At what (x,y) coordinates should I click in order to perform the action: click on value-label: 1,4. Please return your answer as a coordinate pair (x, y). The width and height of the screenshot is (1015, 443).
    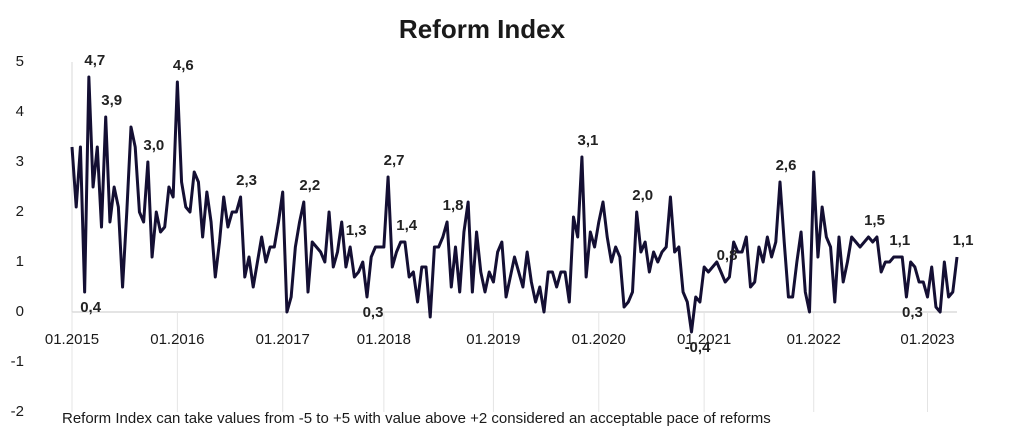
    Looking at the image, I should click on (407, 225).